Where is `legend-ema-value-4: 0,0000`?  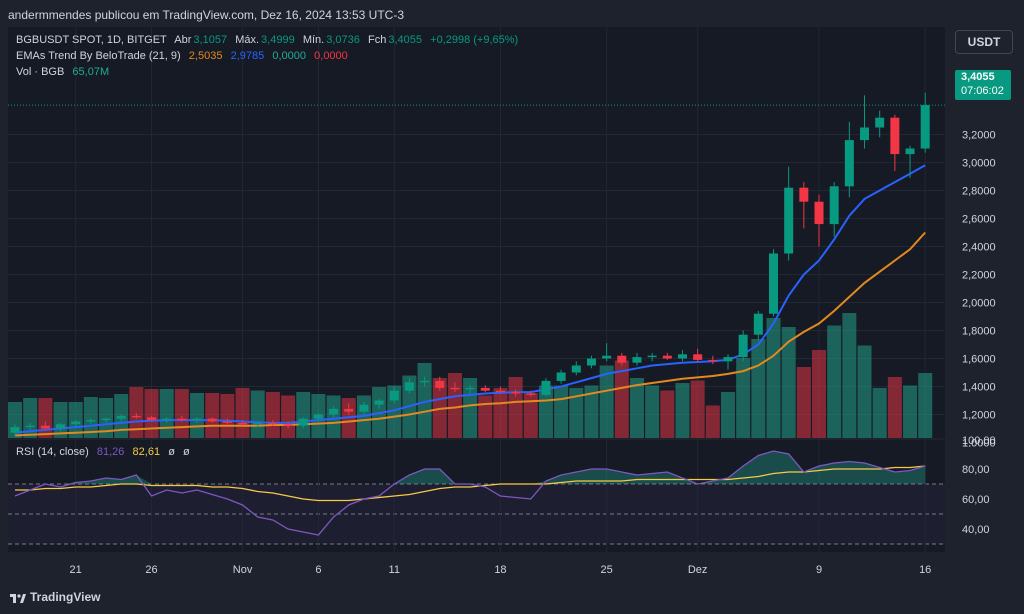
legend-ema-value-4: 0,0000 is located at coordinates (331, 56).